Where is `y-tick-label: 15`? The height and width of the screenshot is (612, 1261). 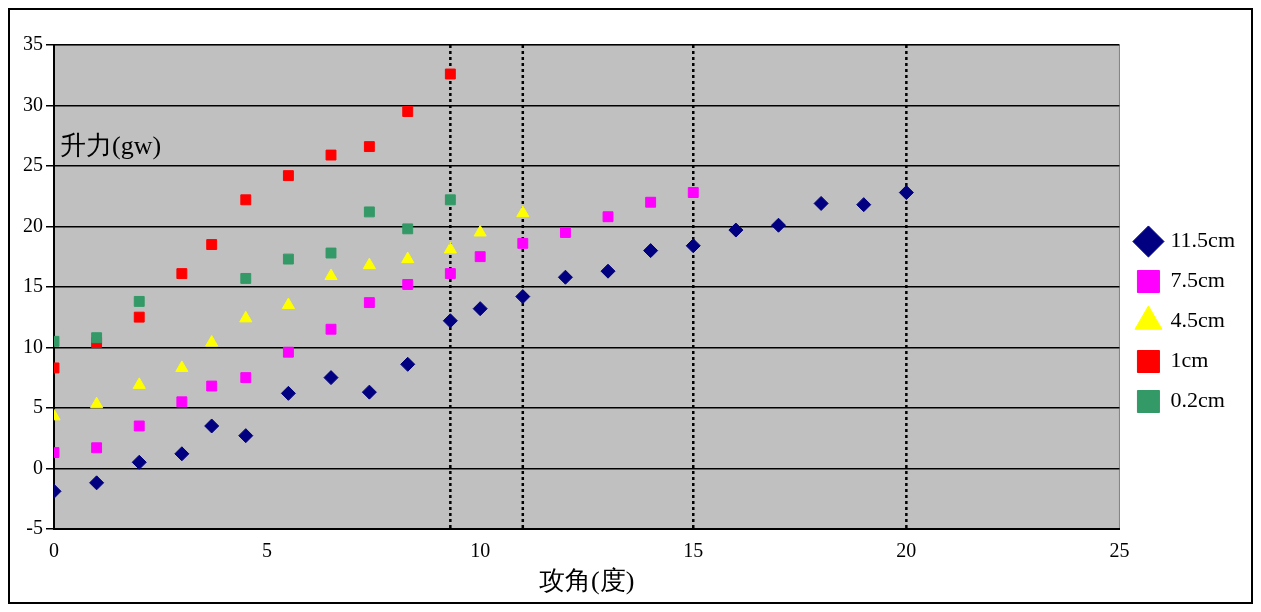 y-tick-label: 15 is located at coordinates (33, 285).